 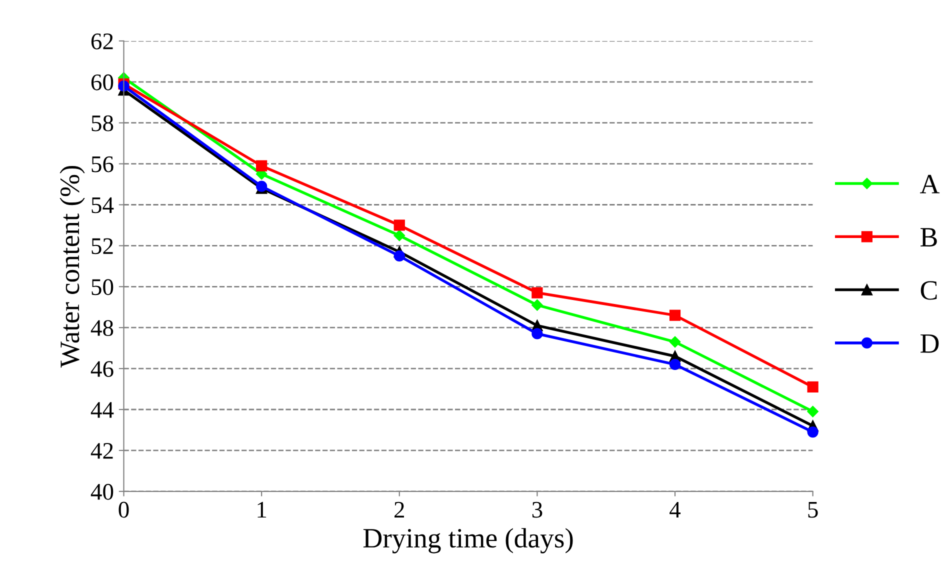 I want to click on y-tick-label: 40, so click(x=102, y=492).